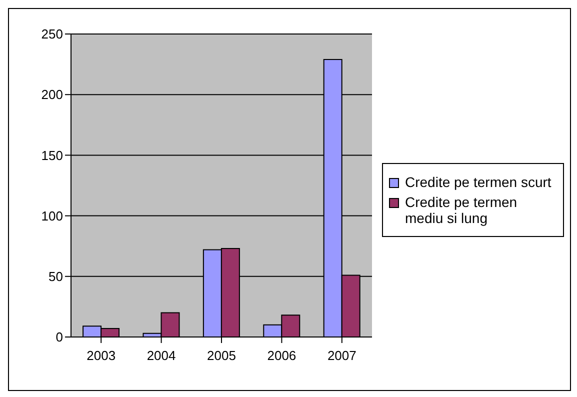 The width and height of the screenshot is (577, 397). Describe the element at coordinates (52, 216) in the screenshot. I see `y-tick-label: 100` at that location.